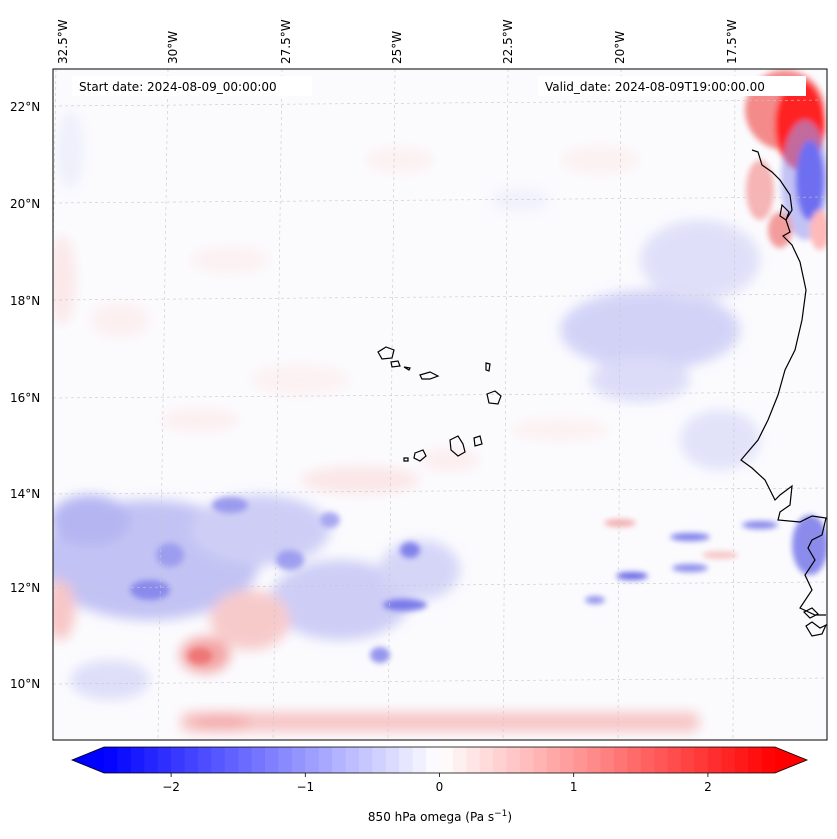 This screenshot has height=839, width=837. Describe the element at coordinates (708, 787) in the screenshot. I see `colorbar-tick-label: 2` at that location.